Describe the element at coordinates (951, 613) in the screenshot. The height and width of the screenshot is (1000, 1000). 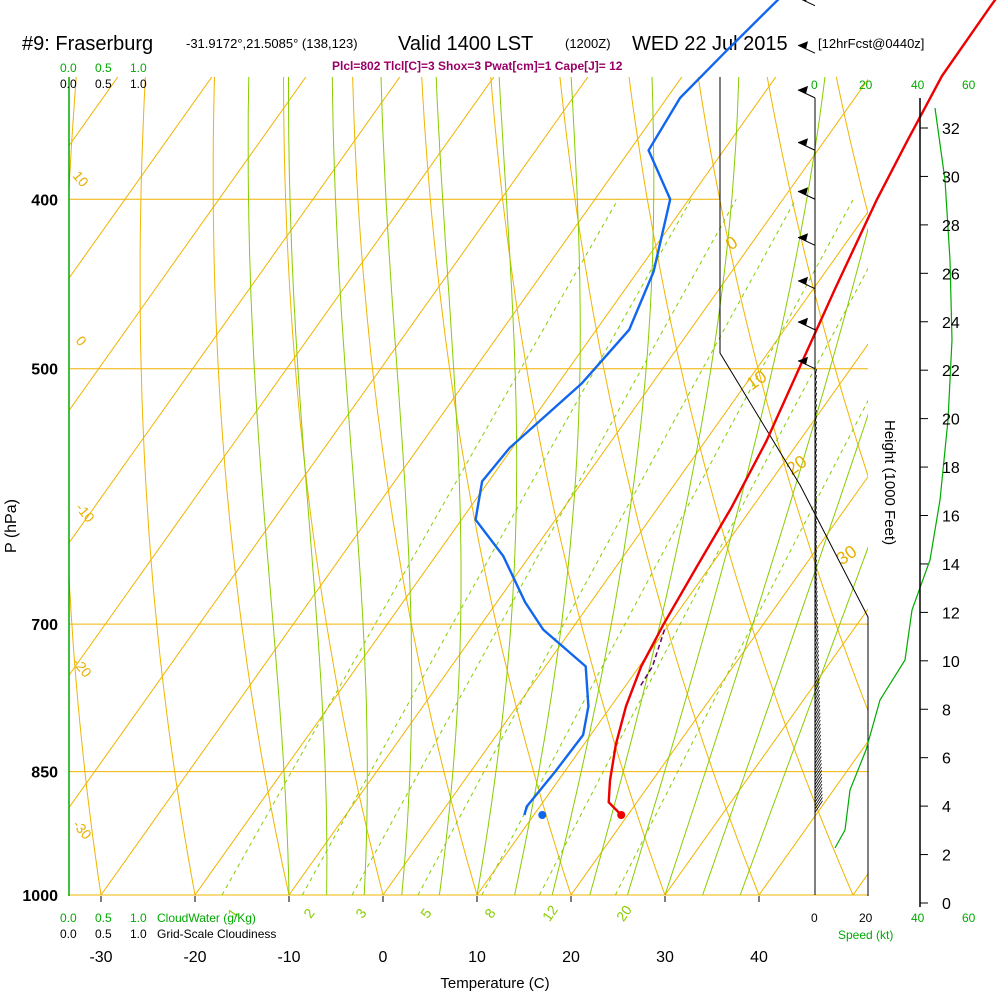
I see `height-tick-label: 12` at that location.